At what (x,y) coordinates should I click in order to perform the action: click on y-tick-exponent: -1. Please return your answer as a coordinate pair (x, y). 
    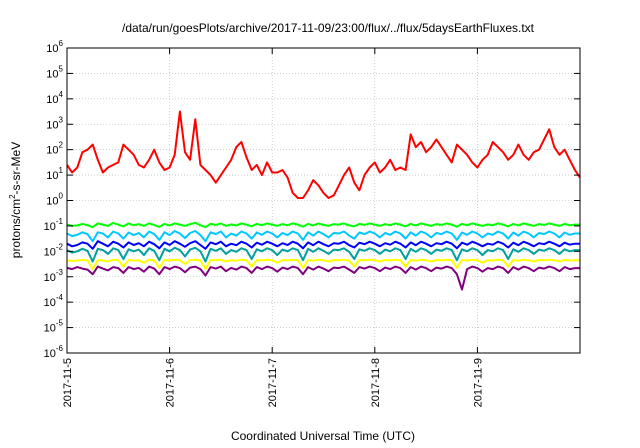
    Looking at the image, I should click on (60, 221).